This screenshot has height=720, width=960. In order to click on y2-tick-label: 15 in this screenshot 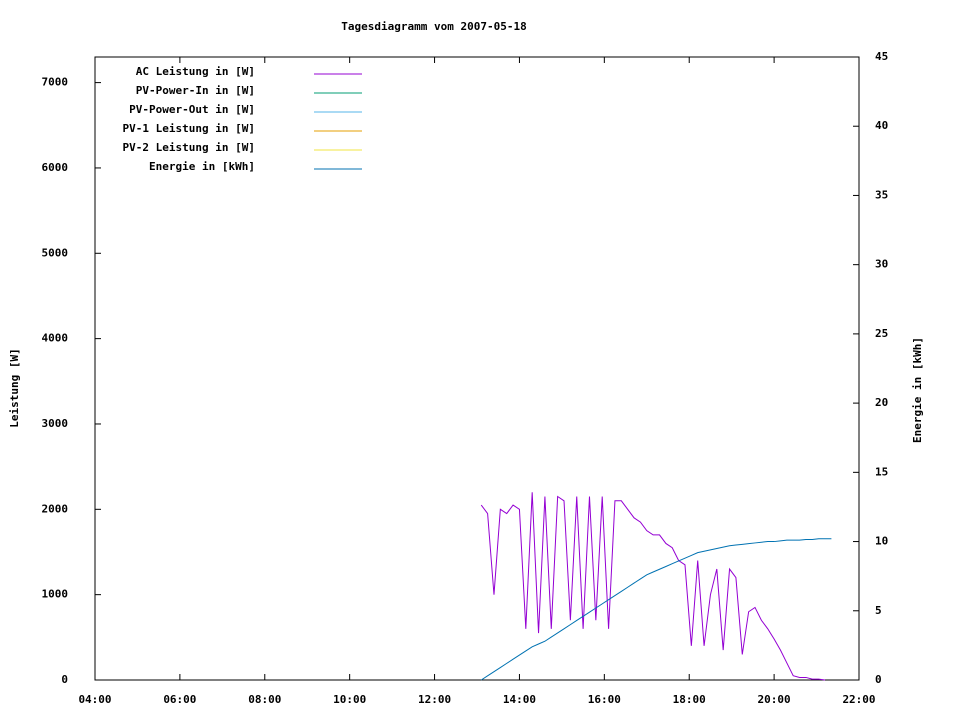, I will do `click(881, 471)`.